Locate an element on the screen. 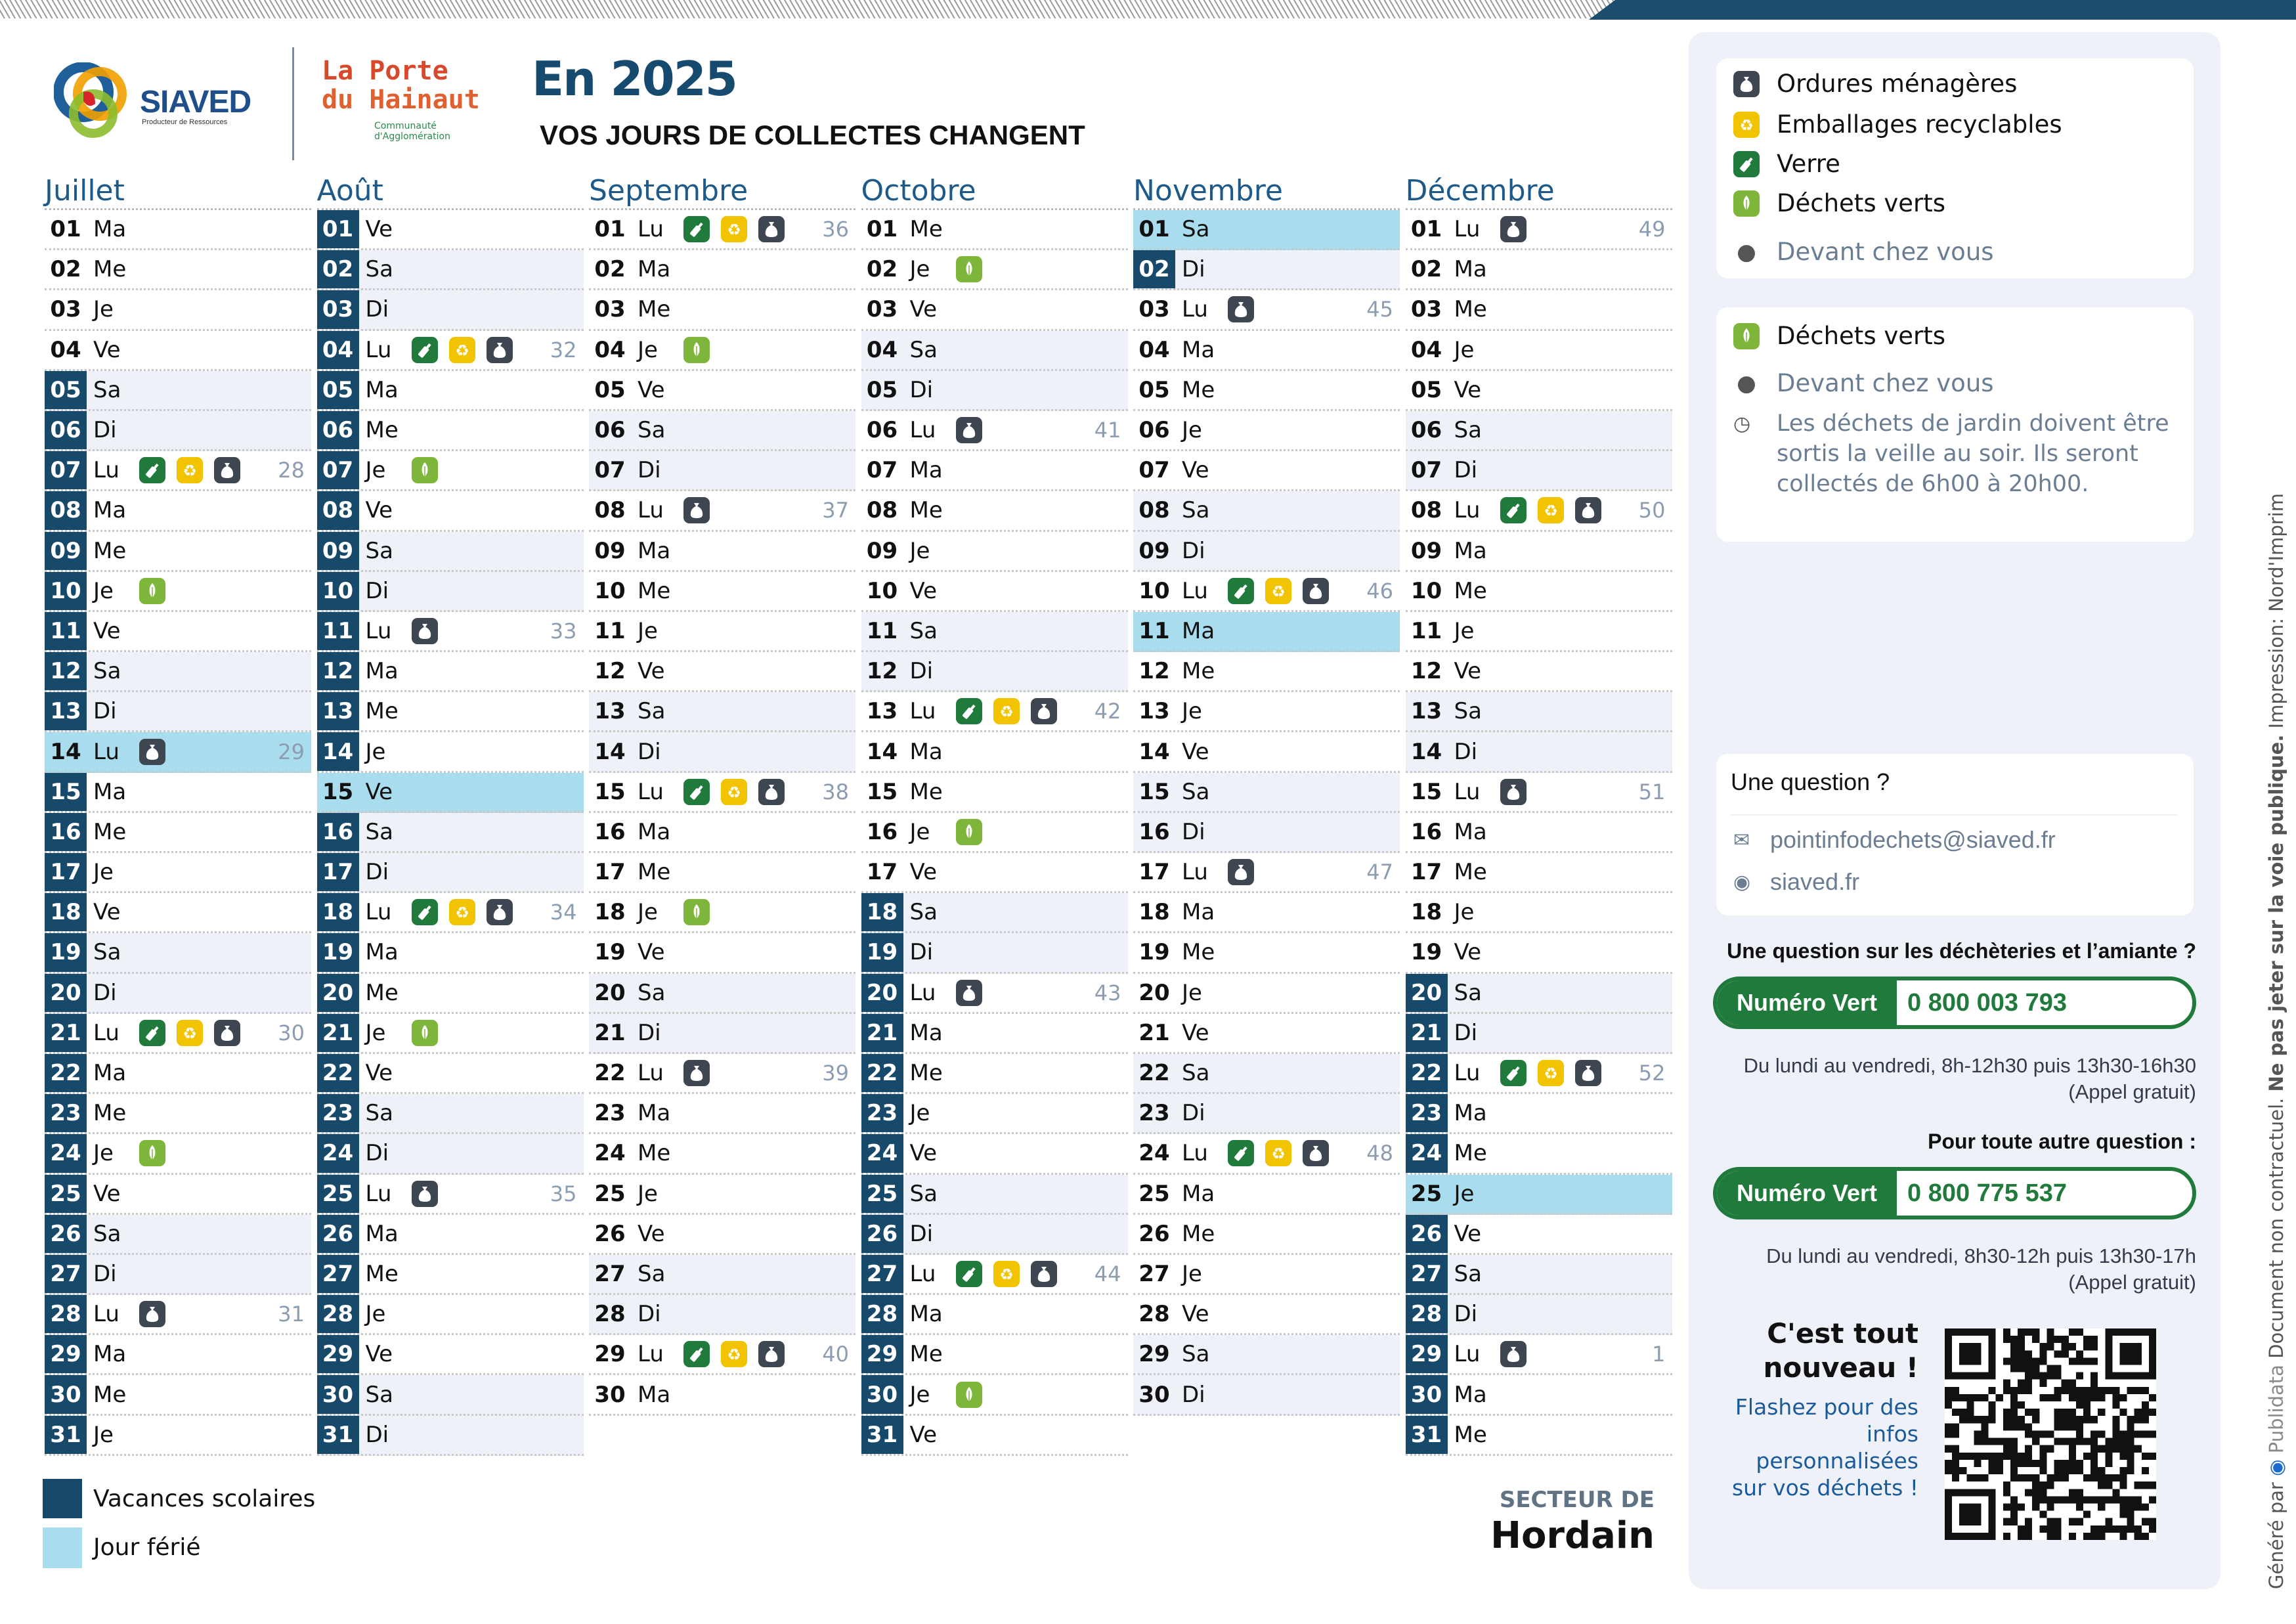  day-row: 10 Lu ♻ 46 is located at coordinates (1266, 592).